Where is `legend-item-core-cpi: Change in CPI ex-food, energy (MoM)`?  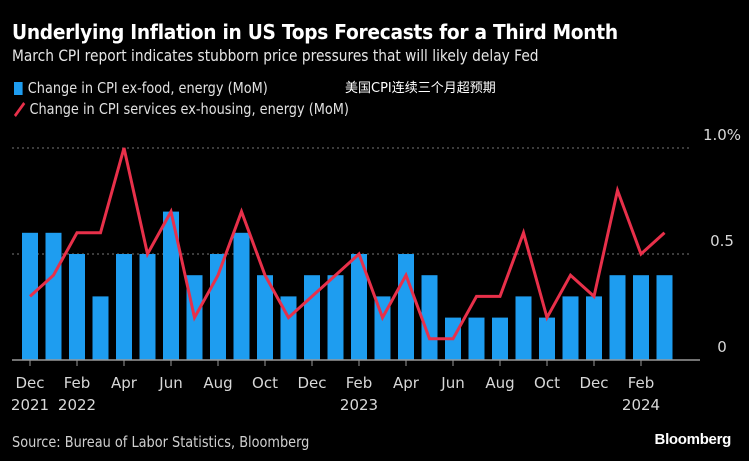
legend-item-core-cpi: Change in CPI ex-food, energy (MoM) is located at coordinates (141, 88).